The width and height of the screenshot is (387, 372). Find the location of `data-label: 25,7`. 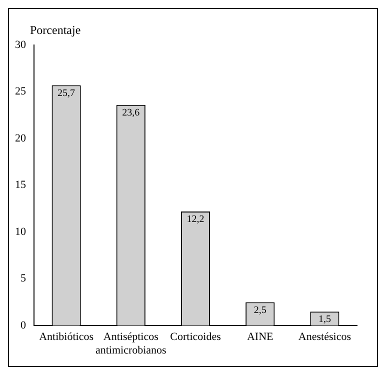

data-label: 25,7 is located at coordinates (67, 93).